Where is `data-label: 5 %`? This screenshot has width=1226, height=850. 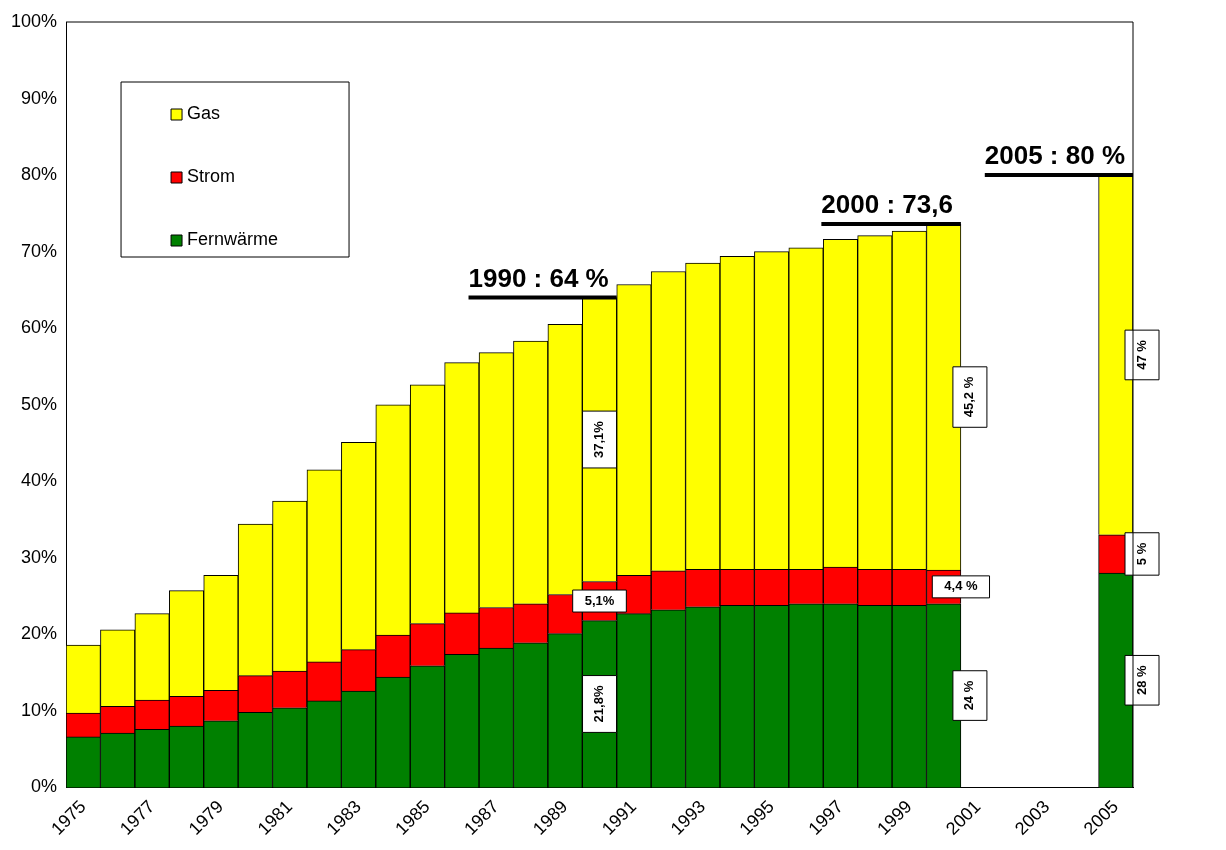
data-label: 5 % is located at coordinates (1141, 554).